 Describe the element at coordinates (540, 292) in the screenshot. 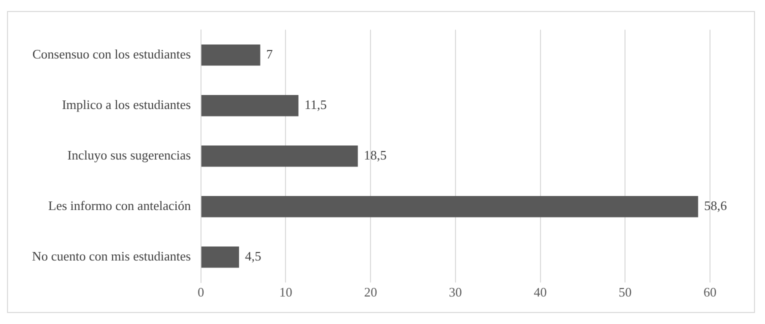

I see `x-tick-label: 40` at that location.